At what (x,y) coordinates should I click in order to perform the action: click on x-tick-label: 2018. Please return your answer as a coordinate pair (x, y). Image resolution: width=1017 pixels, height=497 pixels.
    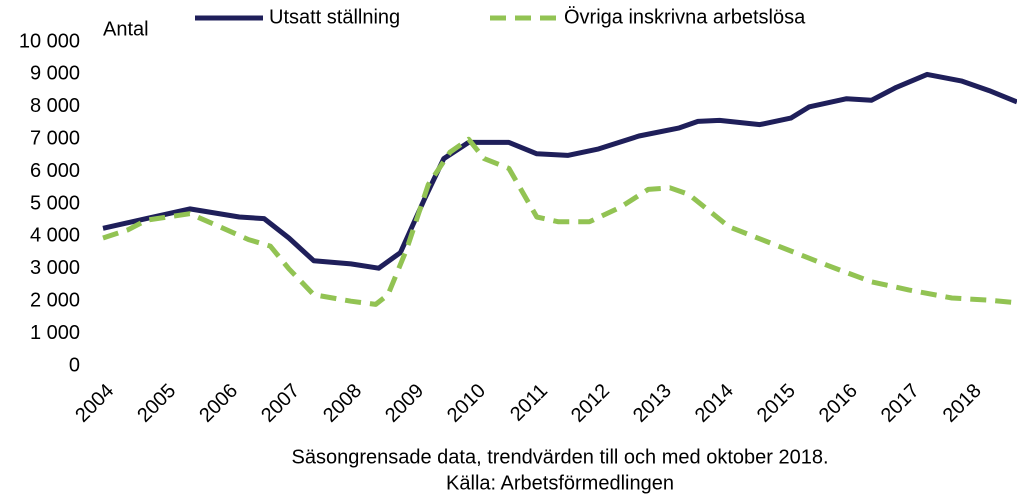
    Looking at the image, I should click on (962, 403).